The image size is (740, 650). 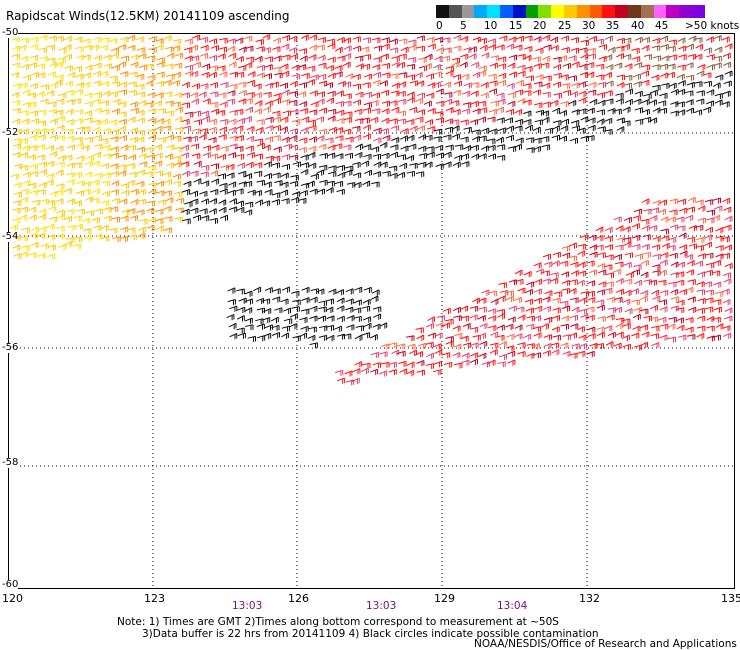 I want to click on lon-label-120: 120, so click(x=12, y=598).